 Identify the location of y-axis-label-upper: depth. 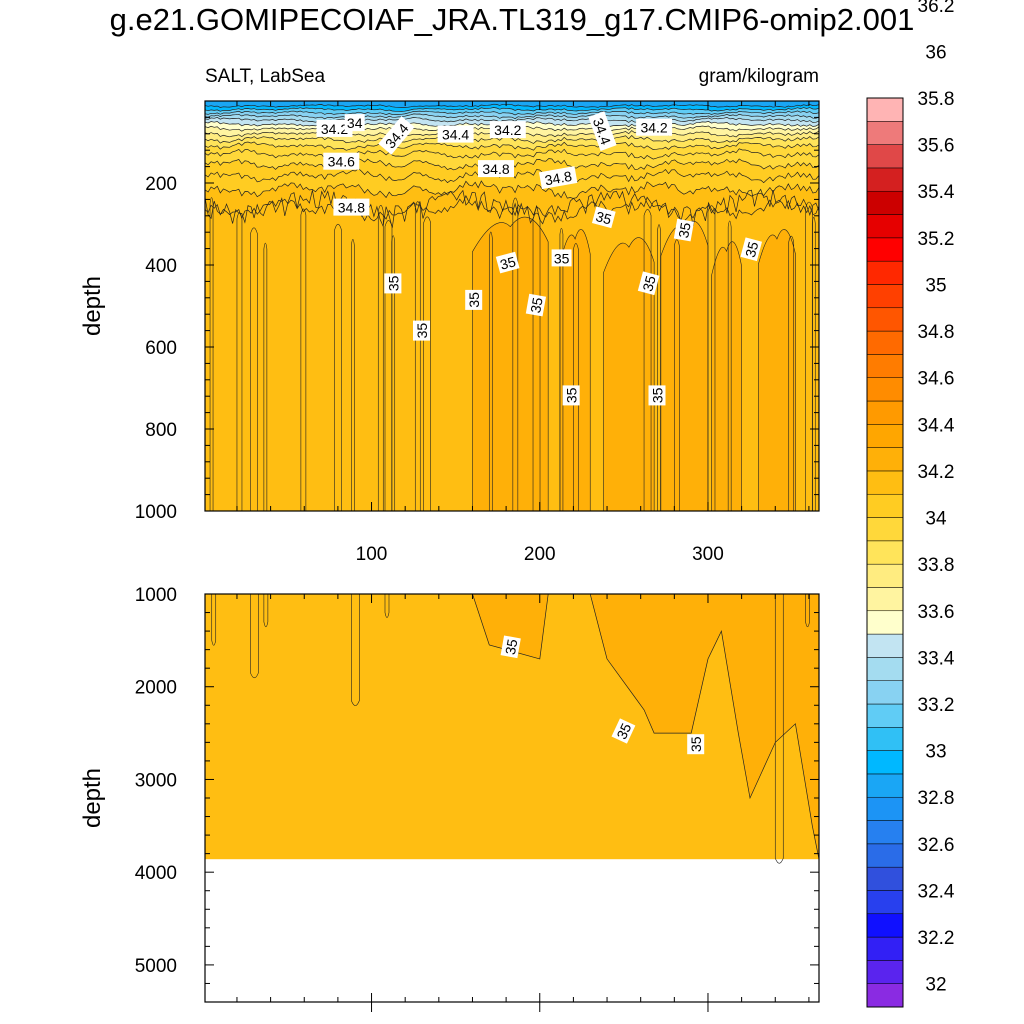
(92, 306).